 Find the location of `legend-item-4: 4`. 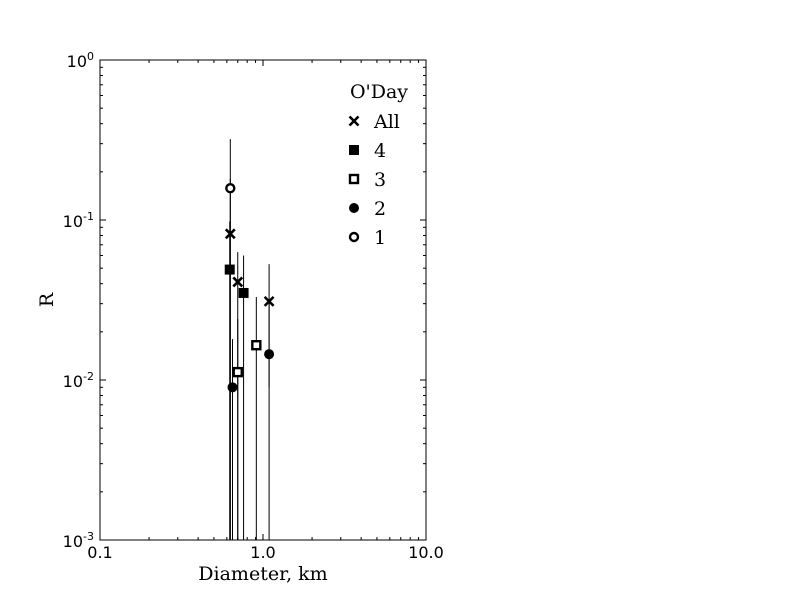

legend-item-4: 4 is located at coordinates (367, 151).